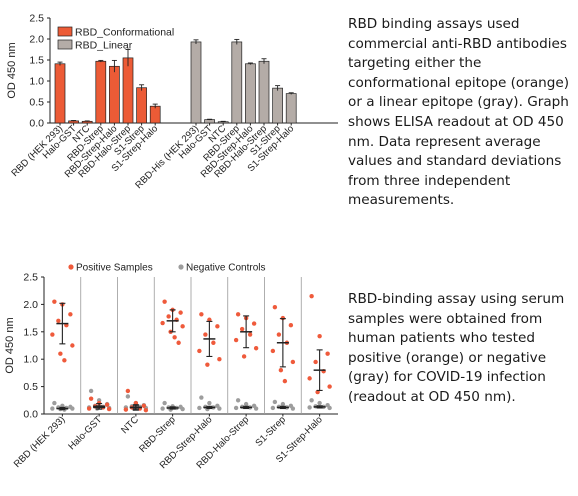  Describe the element at coordinates (130, 425) in the screenshot. I see `x-tick-label: NTC` at that location.